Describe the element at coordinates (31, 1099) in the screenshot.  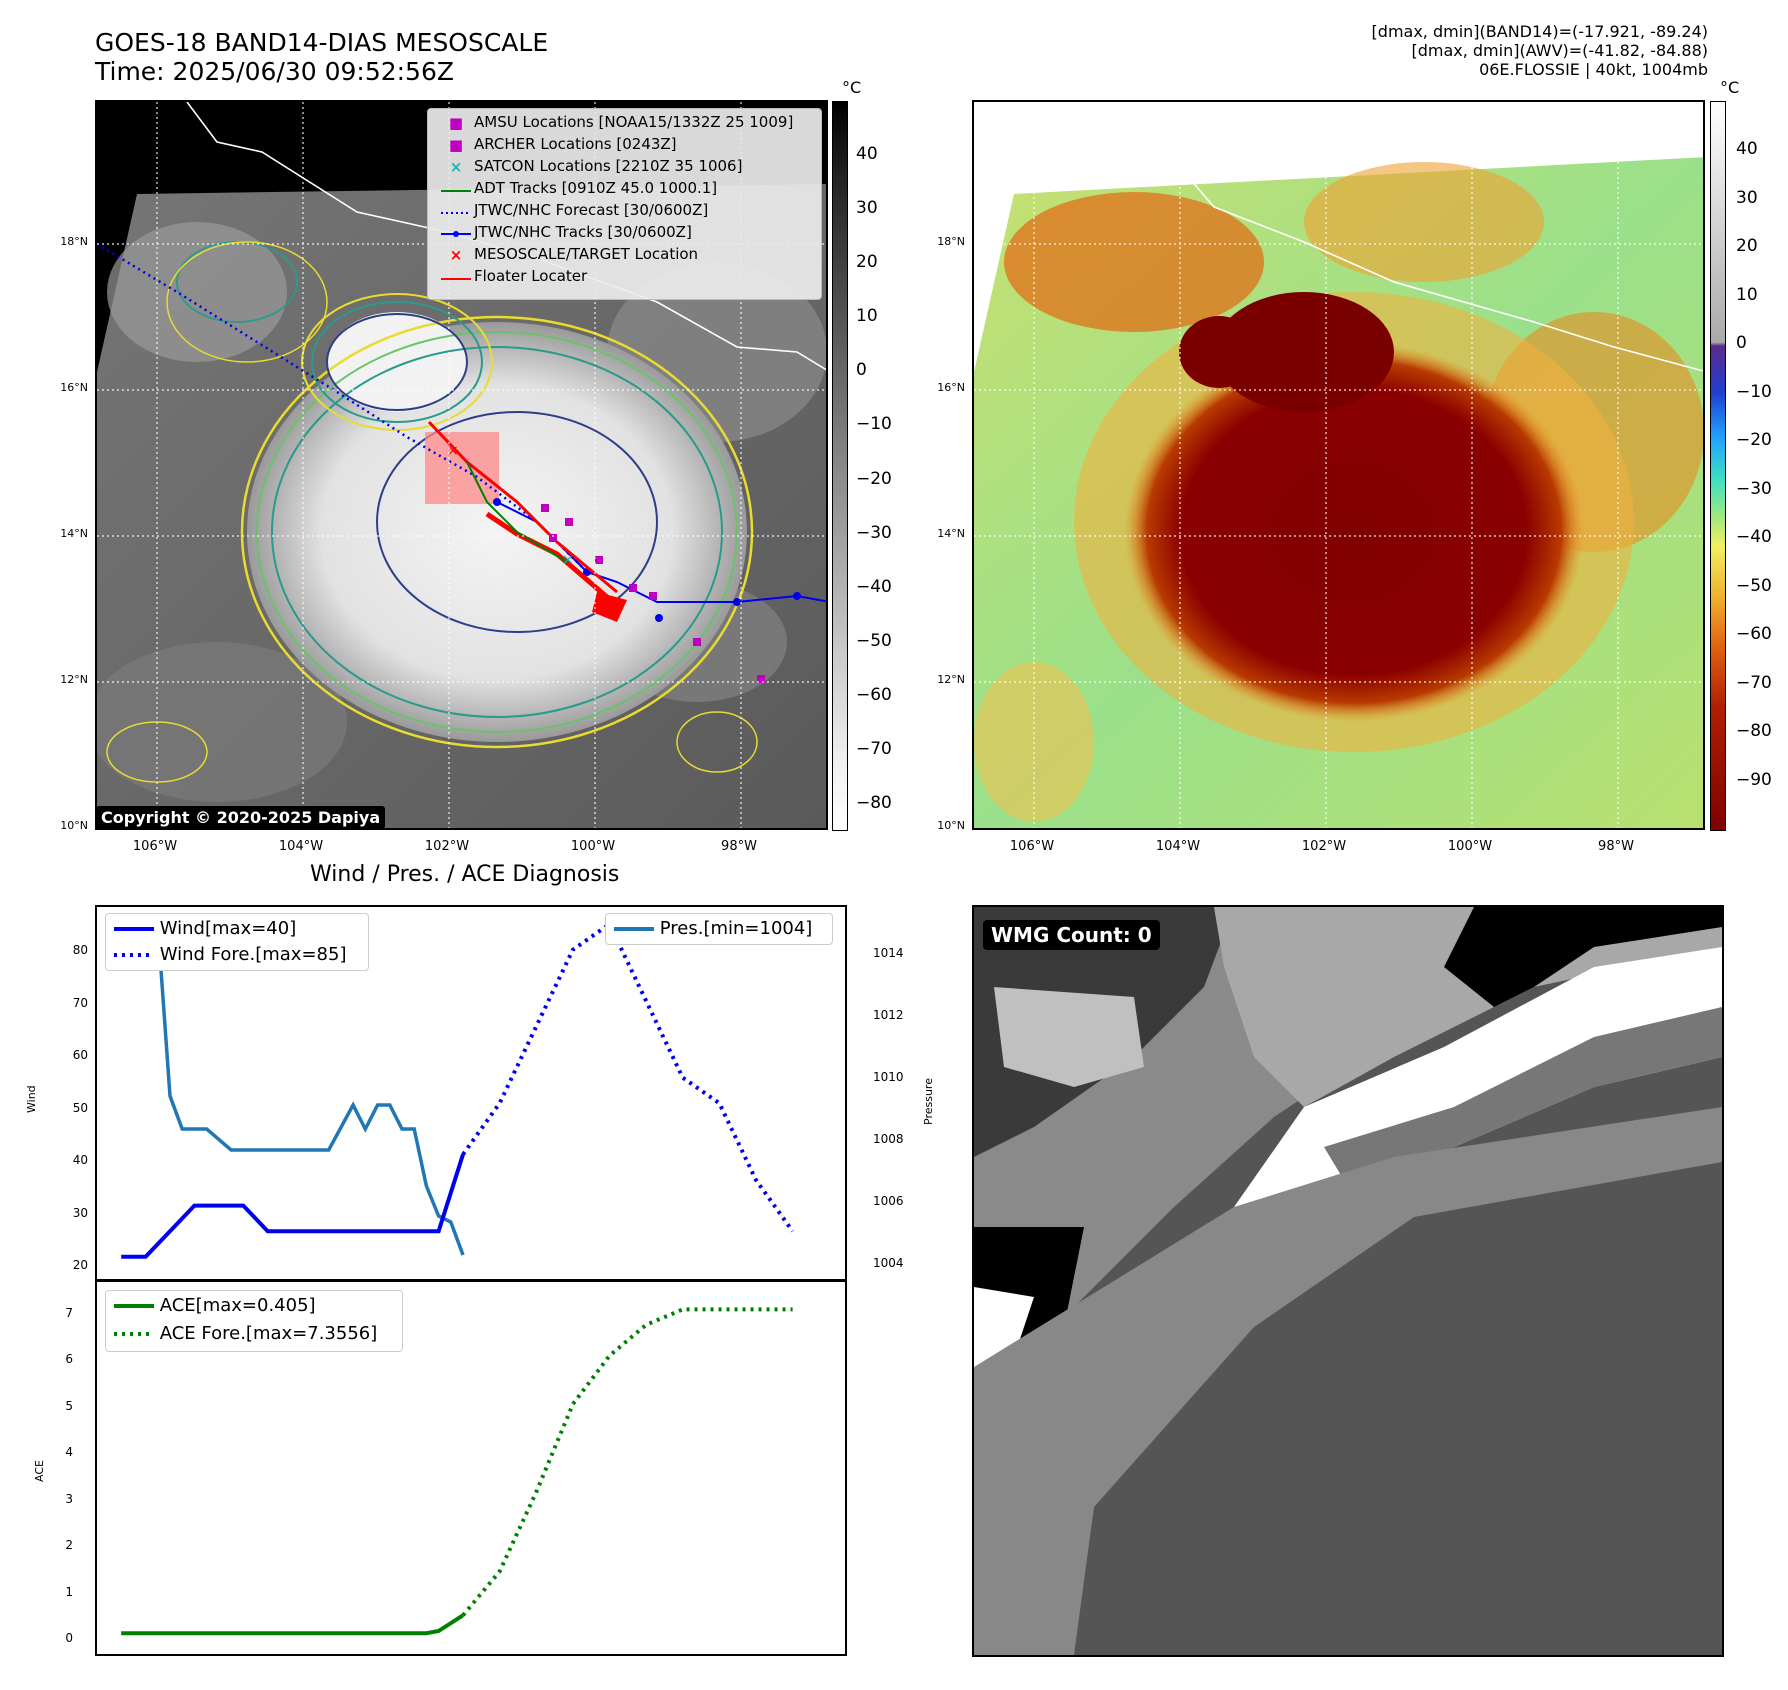
I see `wind-axis-label: Wind` at that location.